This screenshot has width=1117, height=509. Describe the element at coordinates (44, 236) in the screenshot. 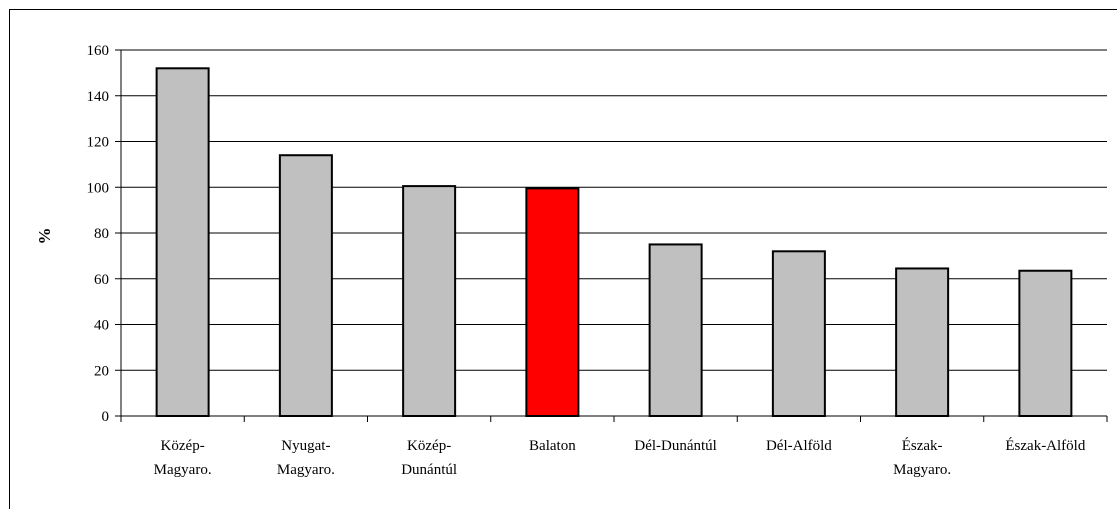

I see `y-axis-title: %` at that location.